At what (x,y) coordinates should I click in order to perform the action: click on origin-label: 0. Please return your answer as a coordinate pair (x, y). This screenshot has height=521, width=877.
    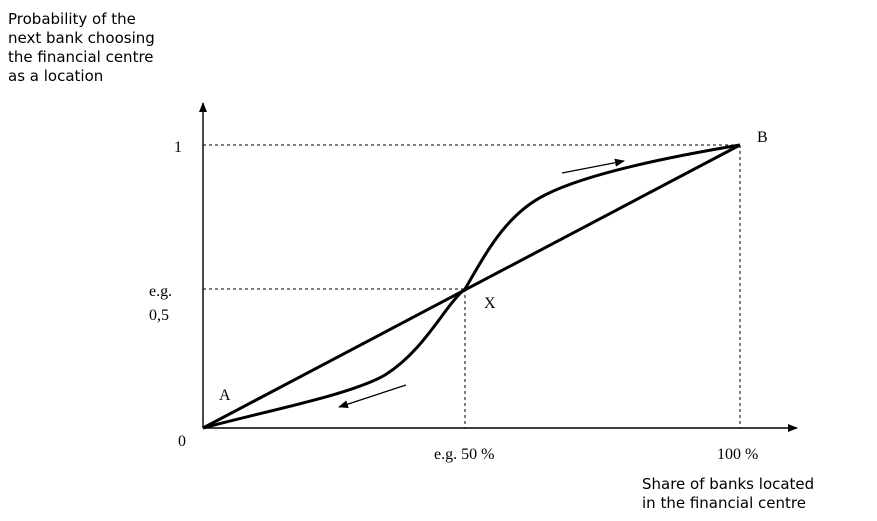
    Looking at the image, I should click on (182, 441).